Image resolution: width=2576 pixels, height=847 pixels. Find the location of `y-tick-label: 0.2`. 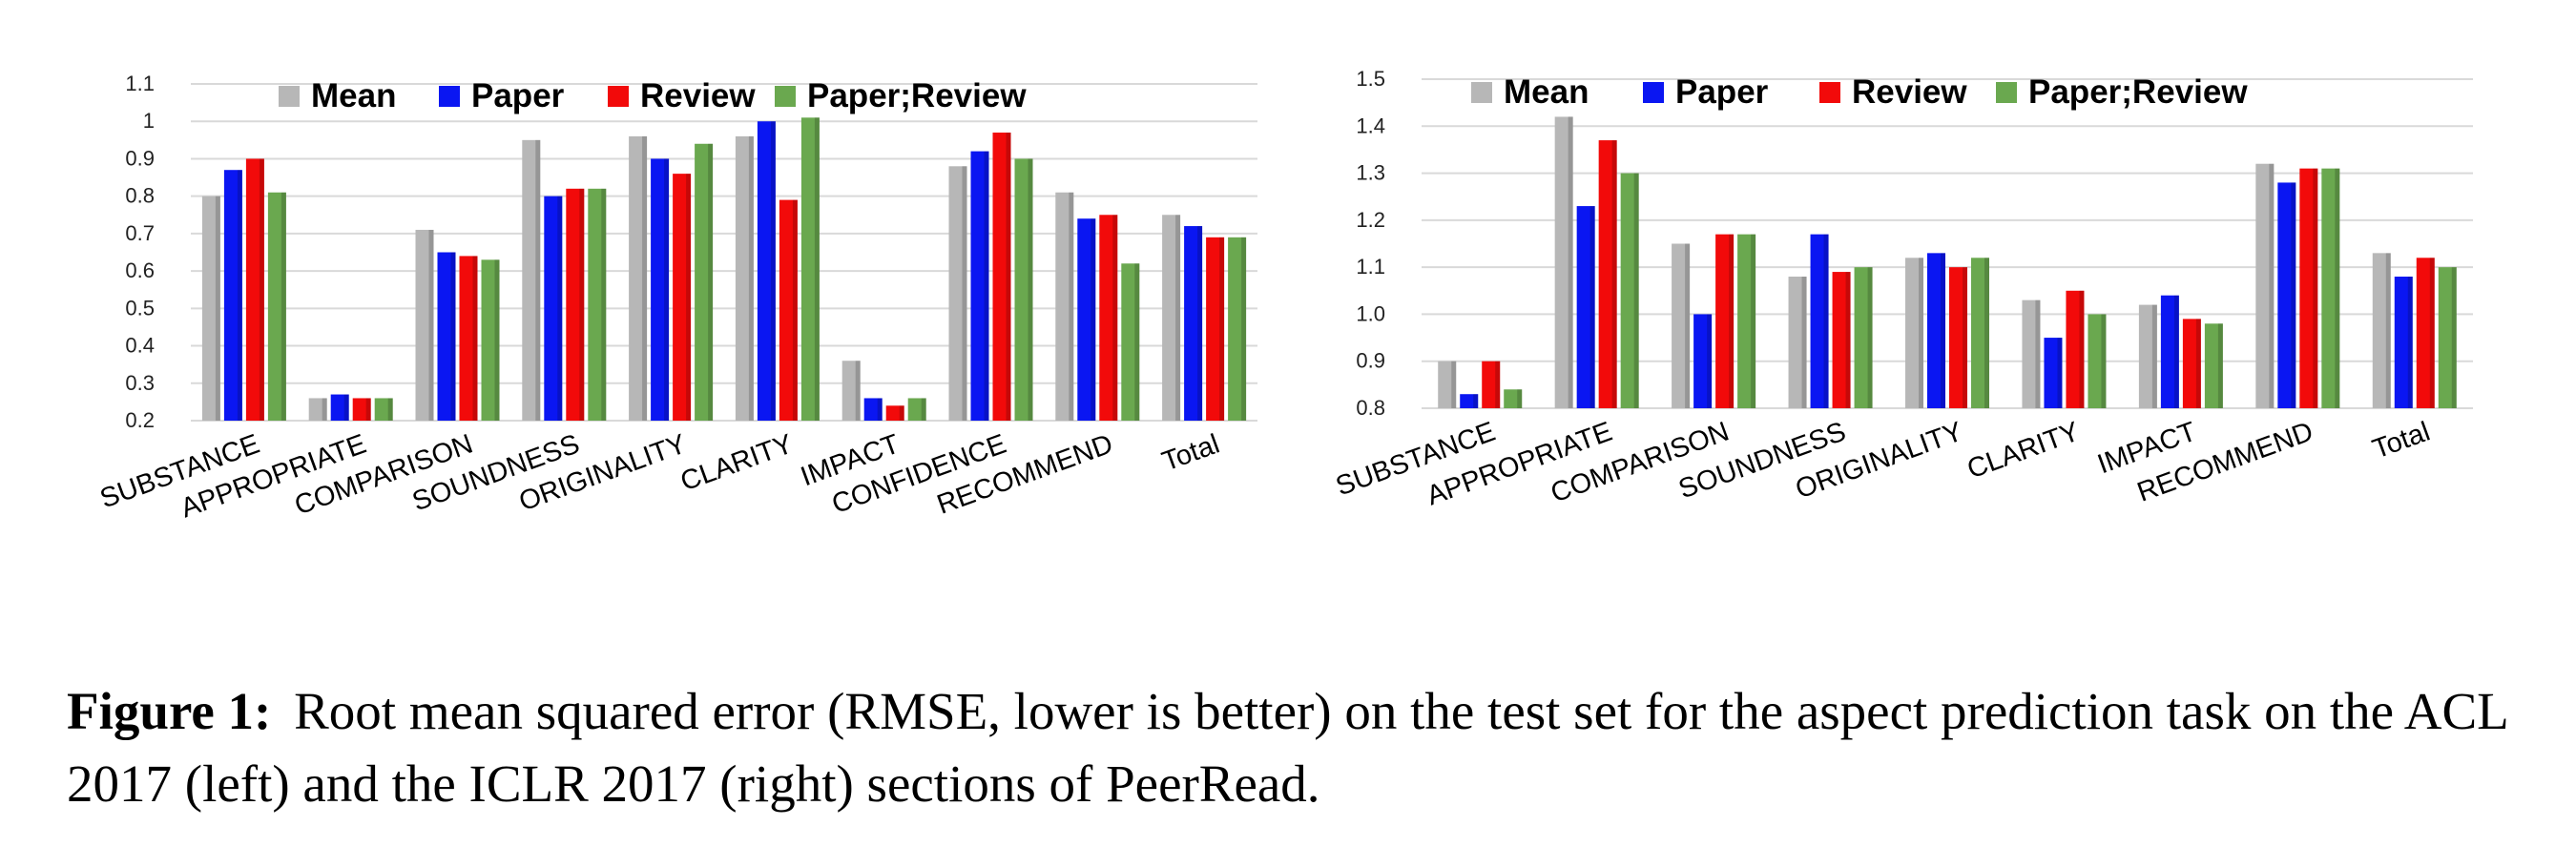

y-tick-label: 0.2 is located at coordinates (140, 420).